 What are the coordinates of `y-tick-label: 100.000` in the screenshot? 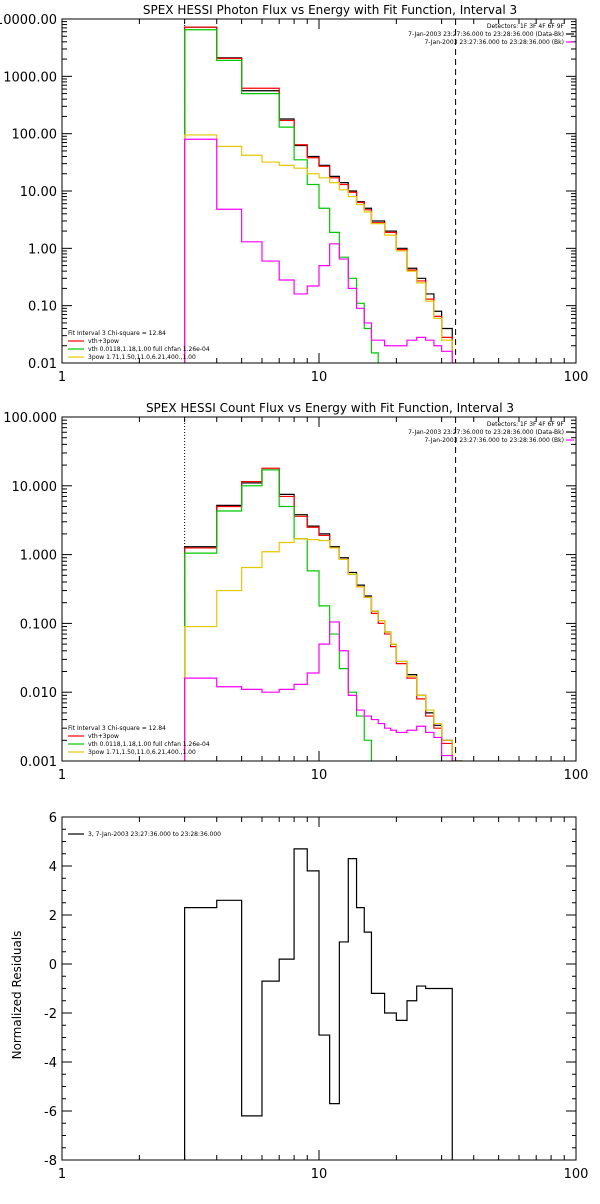 It's located at (30, 418).